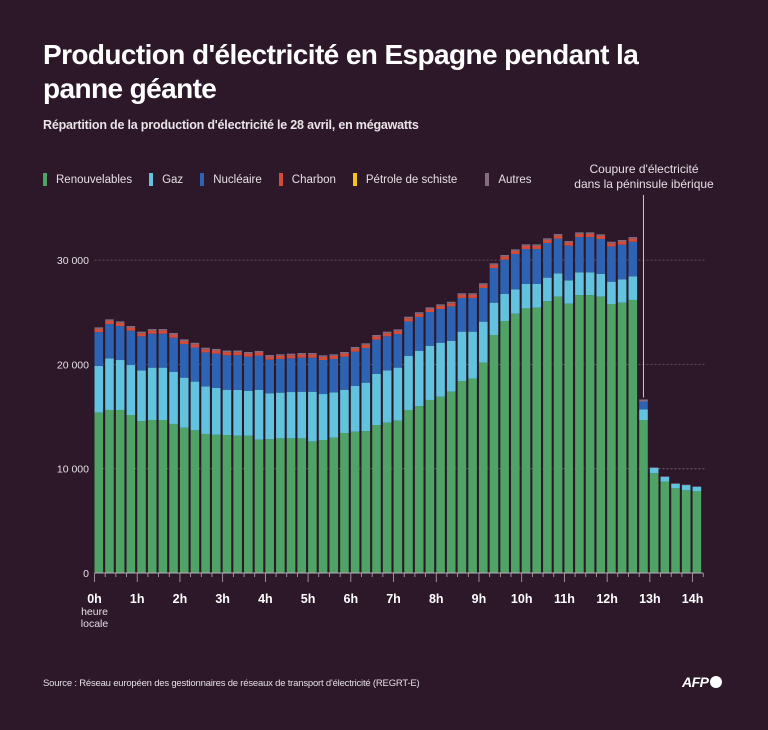 The width and height of the screenshot is (768, 730). Describe the element at coordinates (45, 179) in the screenshot. I see `legend-swatch-renouvelables` at that location.